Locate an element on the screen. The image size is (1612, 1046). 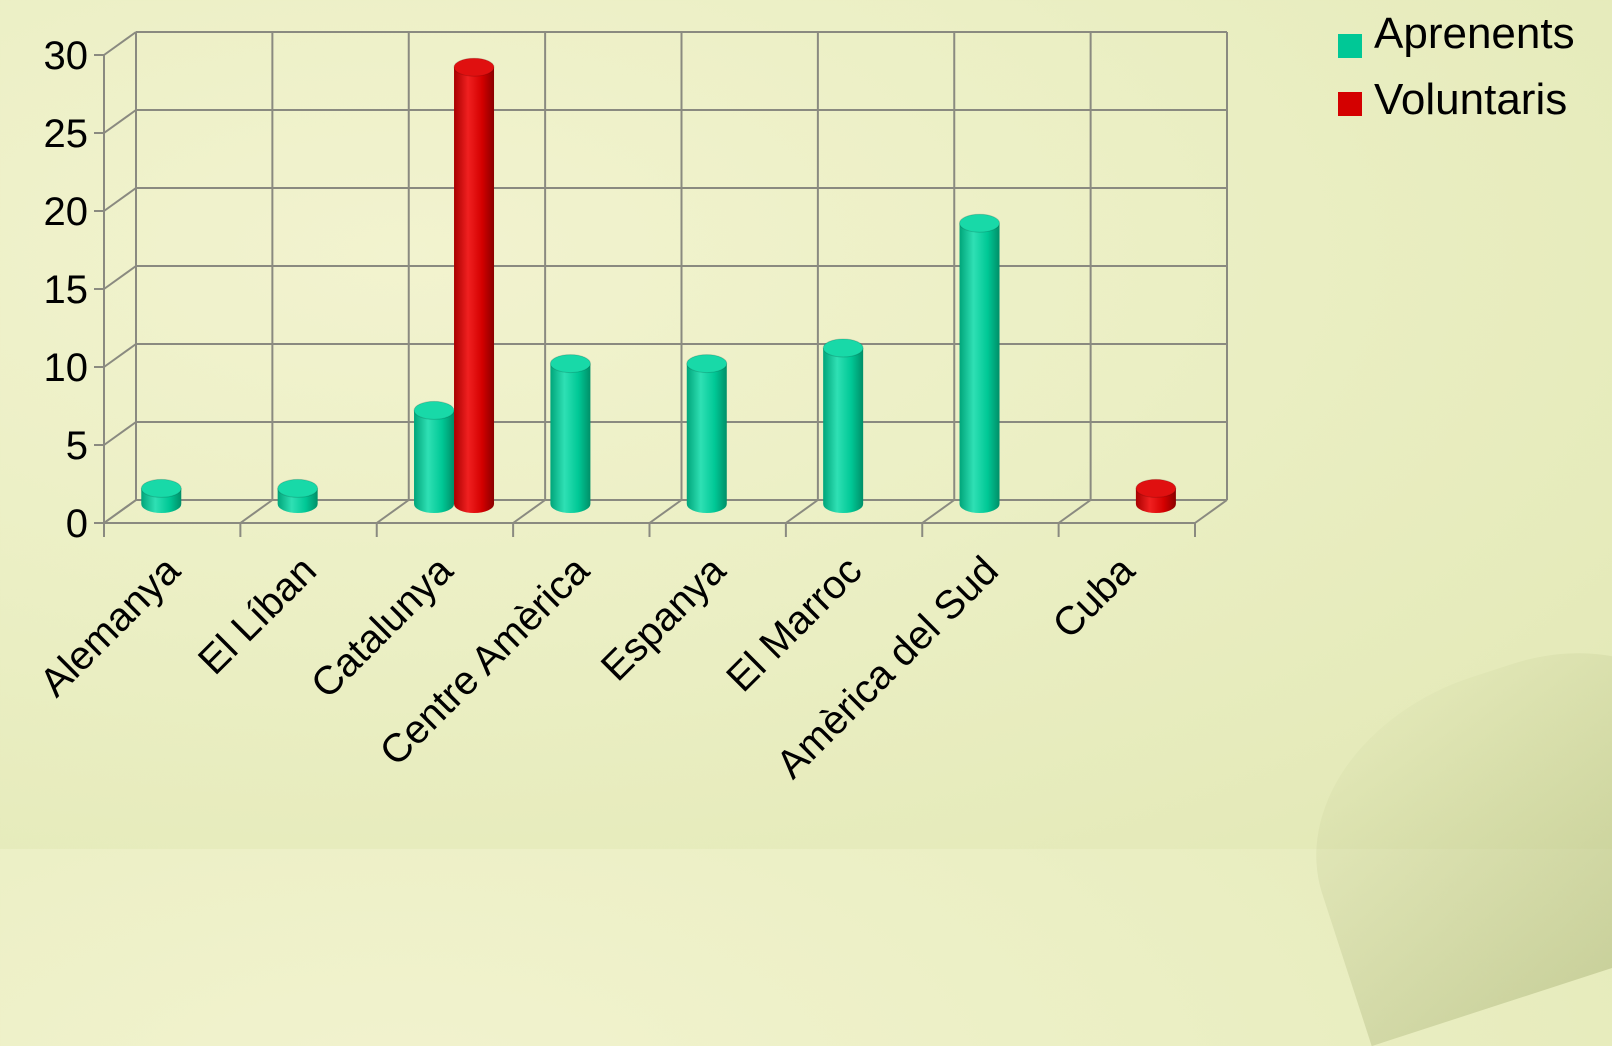
legend-swatch-voluntaris is located at coordinates (1350, 104).